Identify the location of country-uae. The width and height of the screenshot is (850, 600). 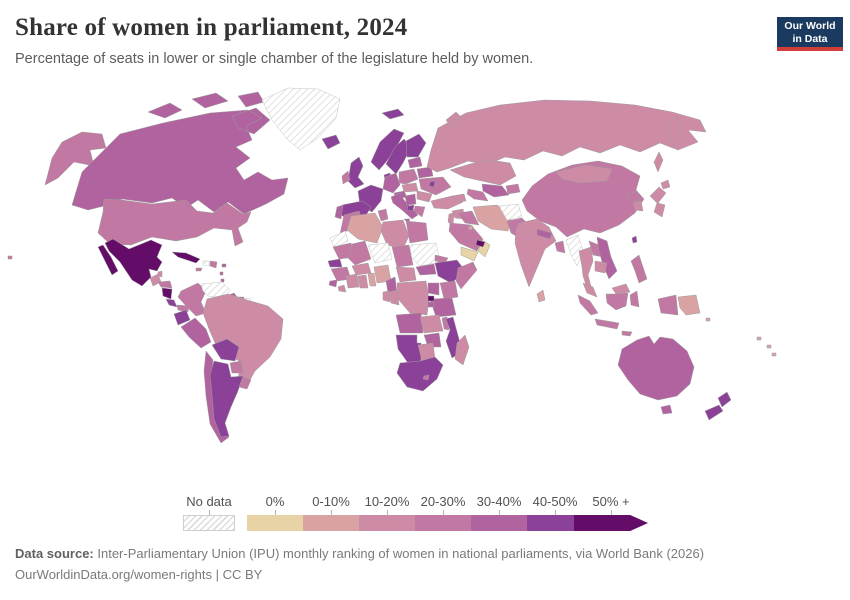
(480, 243).